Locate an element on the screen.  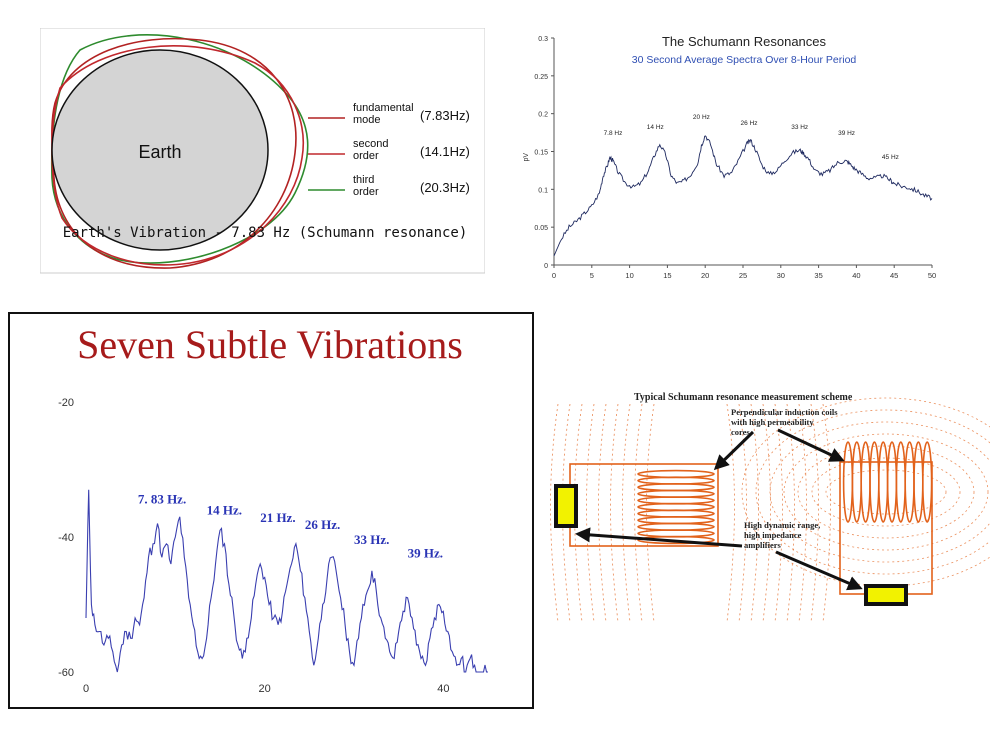
third-order-curve is located at coordinates (179, 149).